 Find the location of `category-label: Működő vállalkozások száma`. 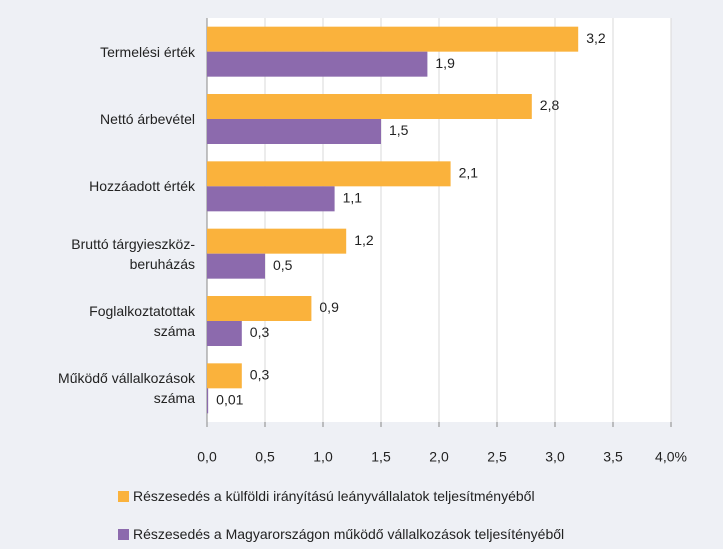

category-label: Működő vállalkozások száma is located at coordinates (126, 388).